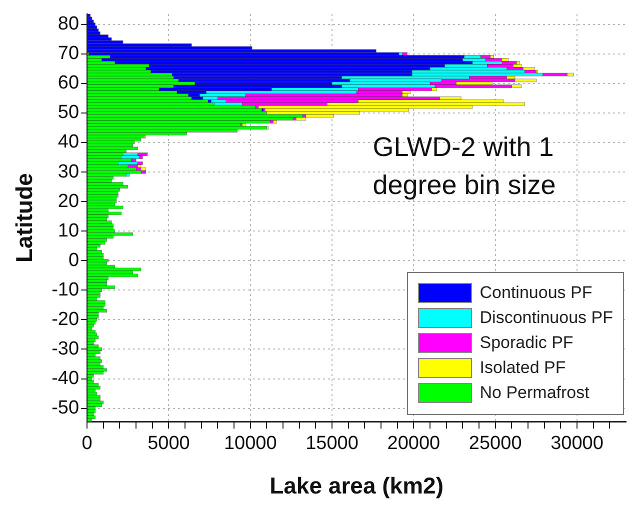  I want to click on y-tick-label: -50, so click(66, 408).